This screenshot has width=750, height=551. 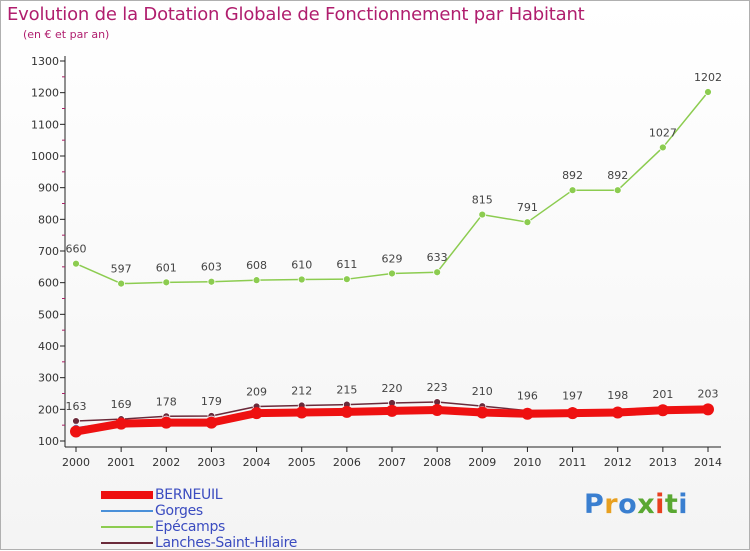 What do you see at coordinates (482, 391) in the screenshot?
I see `data-label: 210` at bounding box center [482, 391].